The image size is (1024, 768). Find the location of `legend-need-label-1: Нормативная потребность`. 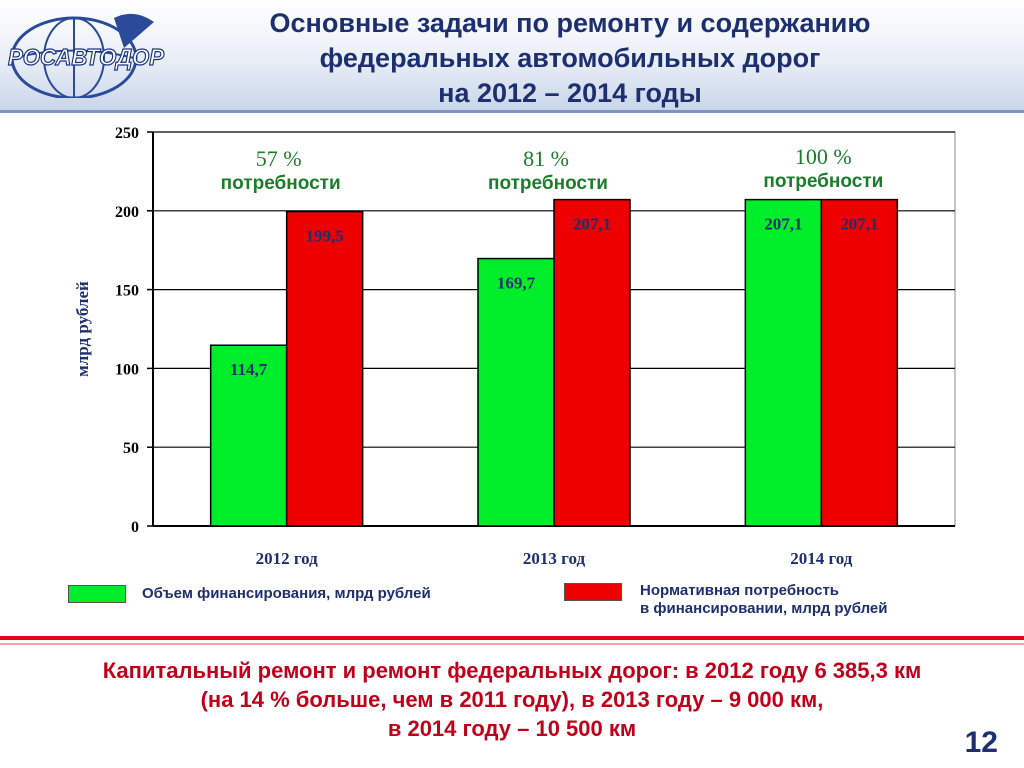

legend-need-label-1: Нормативная потребность is located at coordinates (740, 590).